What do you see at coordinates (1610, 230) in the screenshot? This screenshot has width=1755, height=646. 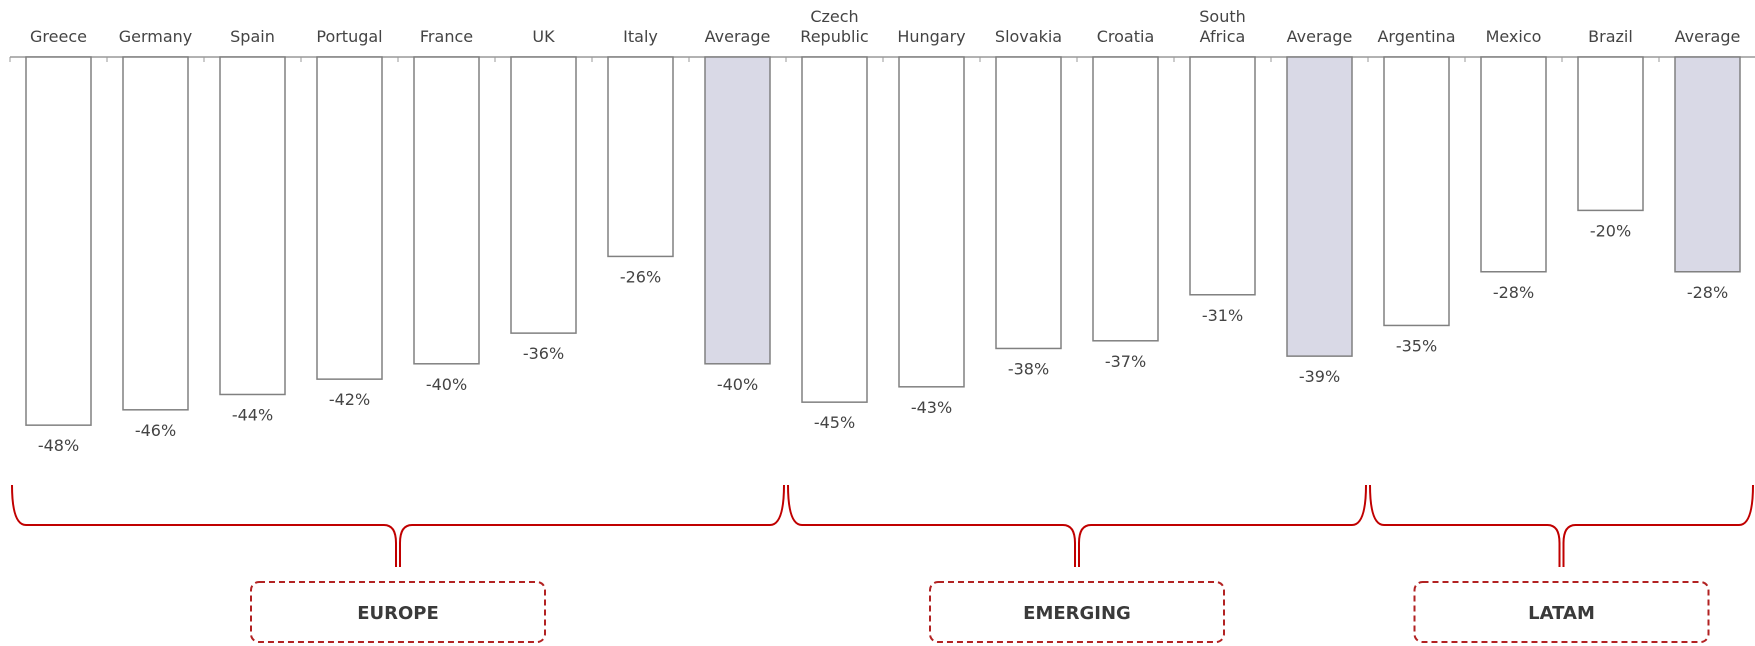 I see `value-label: -20%` at bounding box center [1610, 230].